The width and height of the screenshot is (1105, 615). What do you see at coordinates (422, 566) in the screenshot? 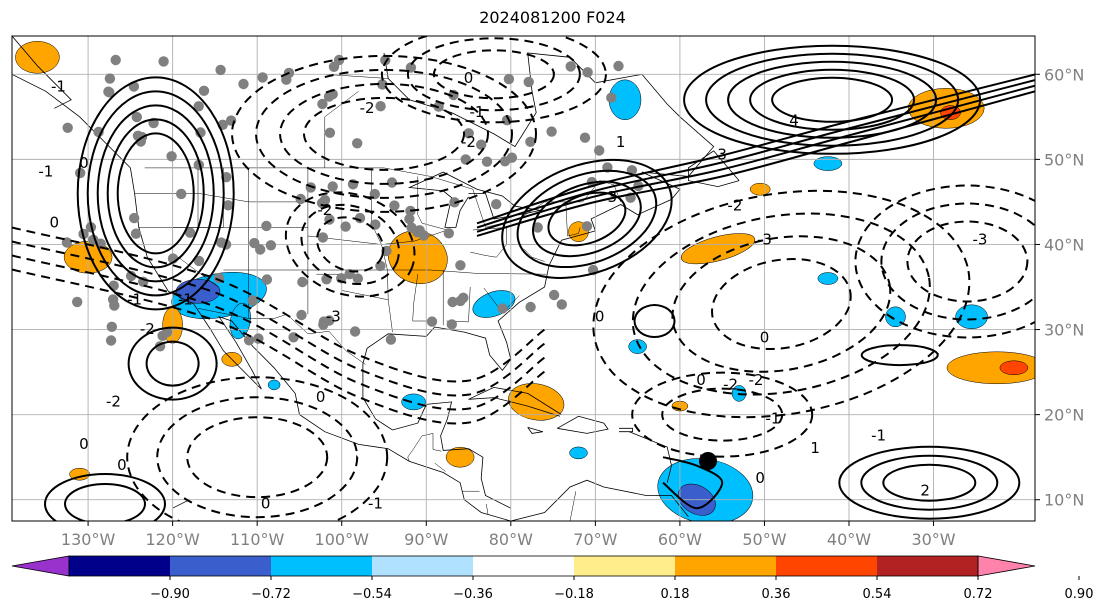
I see `colorbar-segment` at bounding box center [422, 566].